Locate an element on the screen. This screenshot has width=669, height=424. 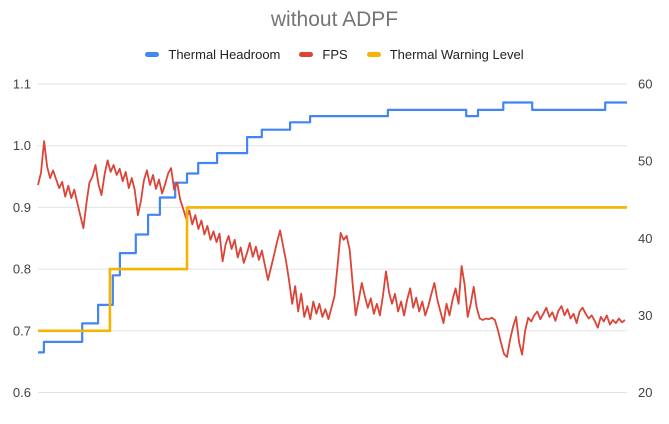
legend-label: Thermal Warning Level is located at coordinates (456, 54).